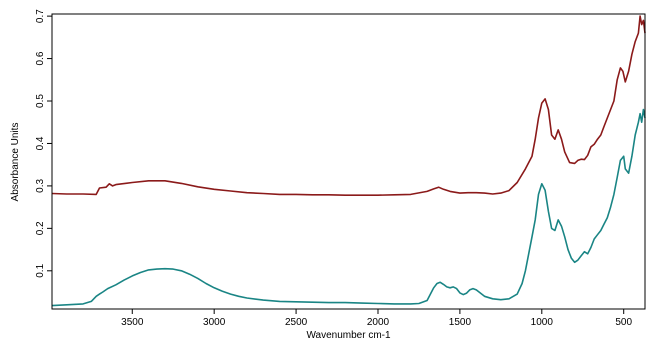  I want to click on y-tick-label: 0.3, so click(40, 186).